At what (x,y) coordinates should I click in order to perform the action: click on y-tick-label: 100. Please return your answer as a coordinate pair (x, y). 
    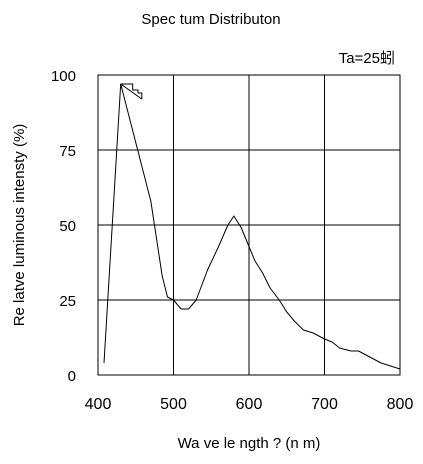
    Looking at the image, I should click on (63, 76).